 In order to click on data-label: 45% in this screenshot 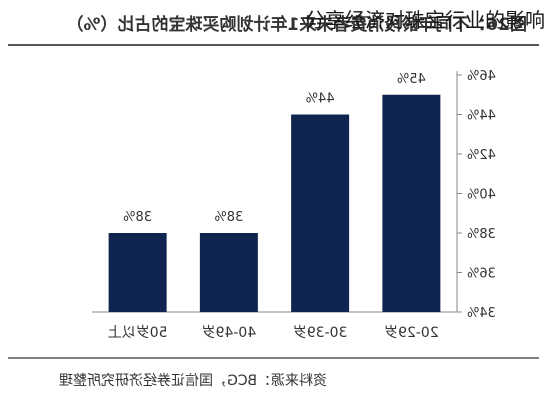, I will do `click(411, 79)`.